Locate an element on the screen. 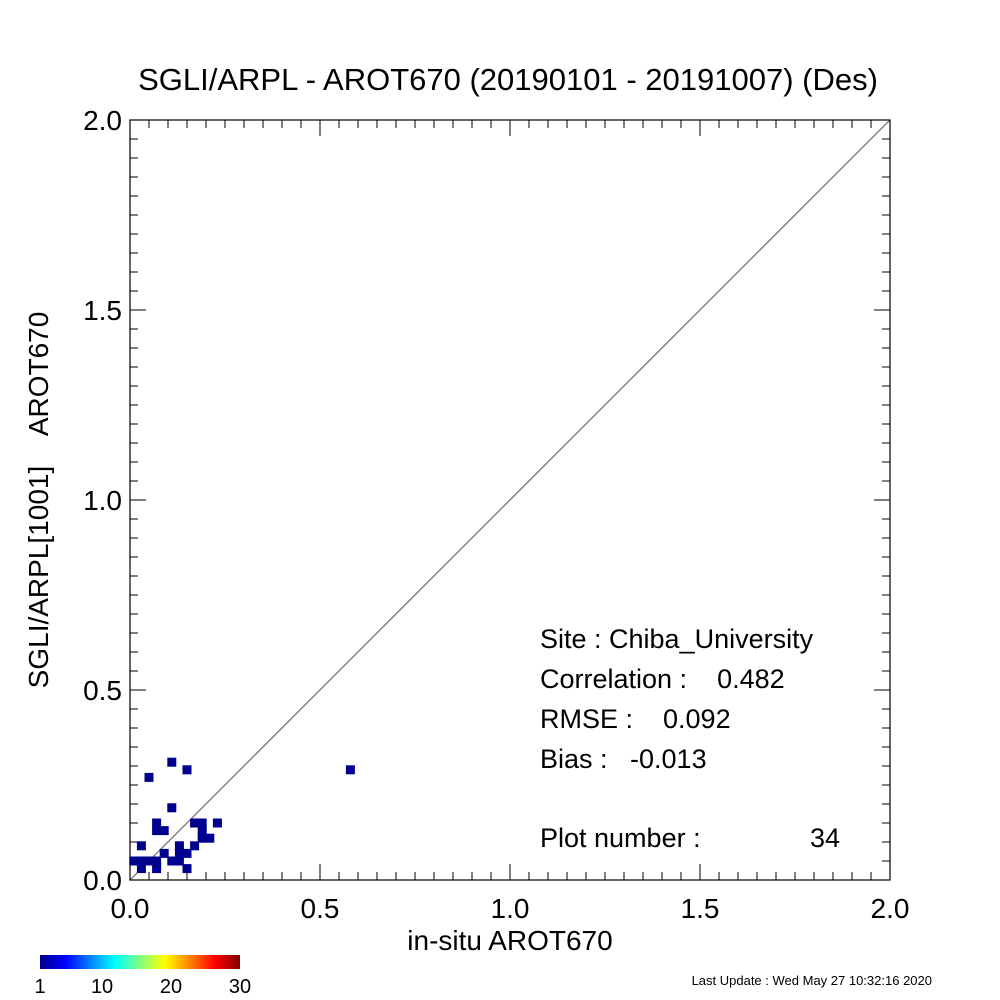  stat-plot-number: Plot number : is located at coordinates (620, 838).